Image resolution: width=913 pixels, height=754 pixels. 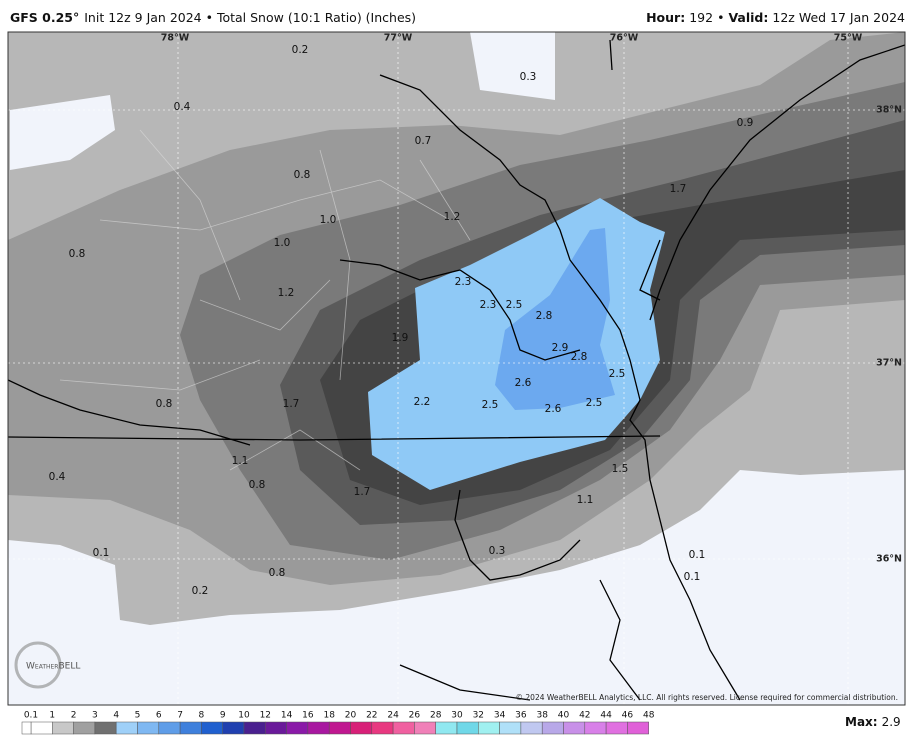 I want to click on colorbar-label: 14, so click(x=287, y=716).